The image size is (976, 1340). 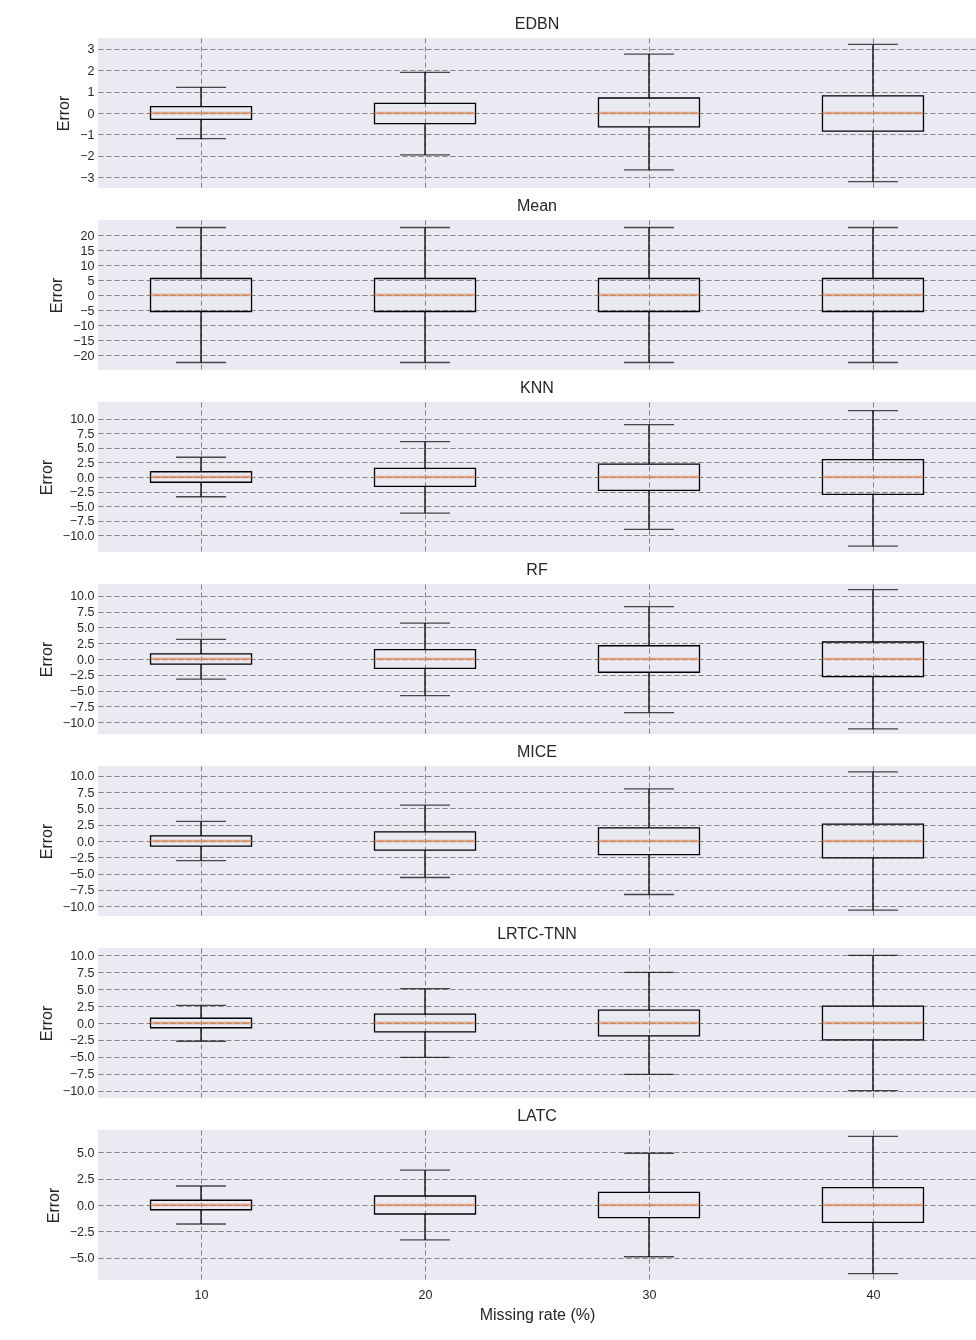 I want to click on y-tick-label: −2, so click(x=87, y=156).